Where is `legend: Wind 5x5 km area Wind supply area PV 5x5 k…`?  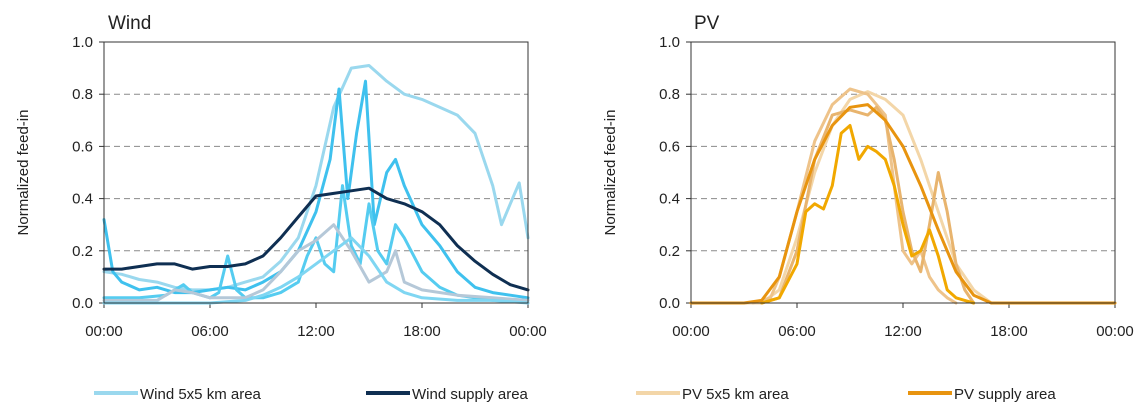 legend: Wind 5x5 km area Wind supply area PV 5x5 k… is located at coordinates (575, 394).